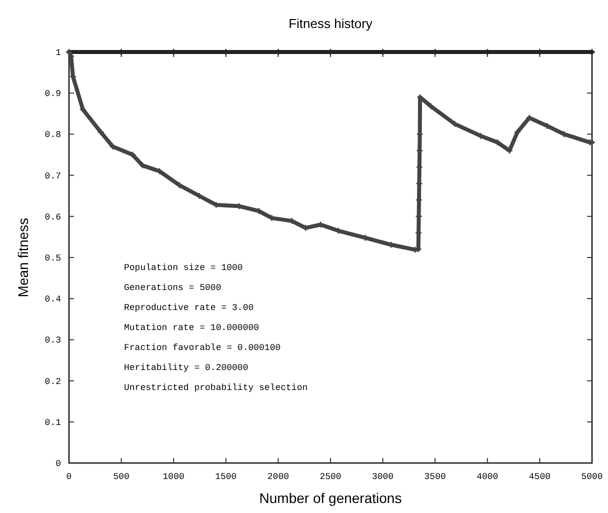 This screenshot has height=513, width=608. What do you see at coordinates (278, 477) in the screenshot?
I see `x-tick-label: 2000` at bounding box center [278, 477].